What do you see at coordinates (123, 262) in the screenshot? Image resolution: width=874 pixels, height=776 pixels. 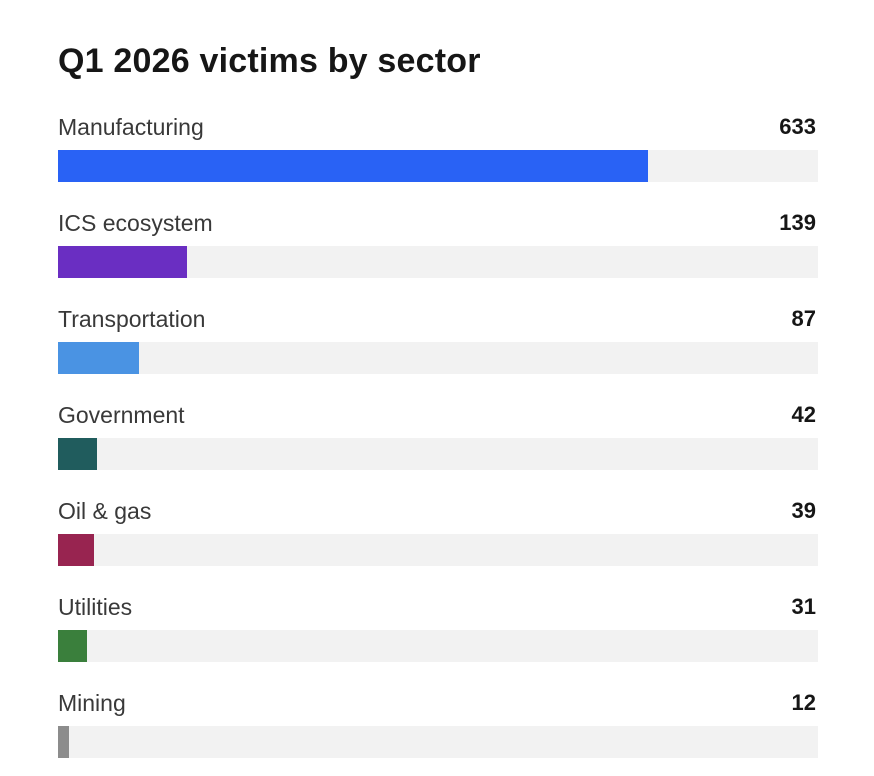 I see `bar-ics-ecosystem` at bounding box center [123, 262].